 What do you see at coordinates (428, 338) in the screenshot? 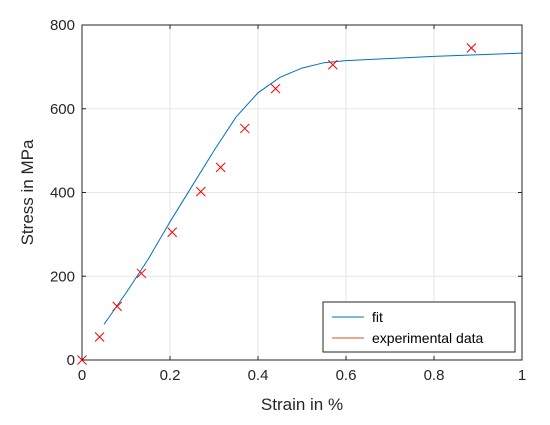
I see `legend-label-experimental-data: experimental data` at bounding box center [428, 338].